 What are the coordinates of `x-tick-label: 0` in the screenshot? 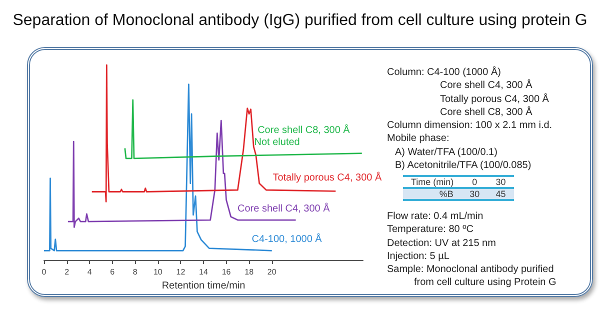 It's located at (44, 272).